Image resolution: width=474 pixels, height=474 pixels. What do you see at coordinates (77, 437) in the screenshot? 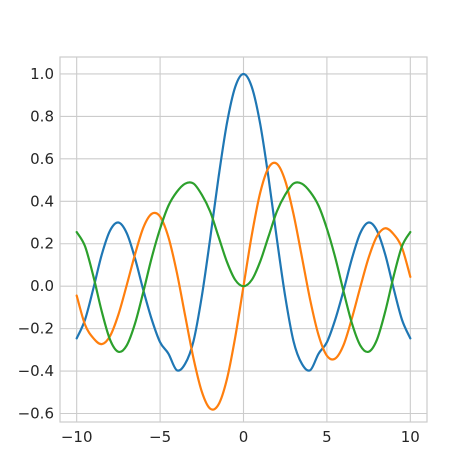
I see `x-tick-label: −10` at bounding box center [77, 437].